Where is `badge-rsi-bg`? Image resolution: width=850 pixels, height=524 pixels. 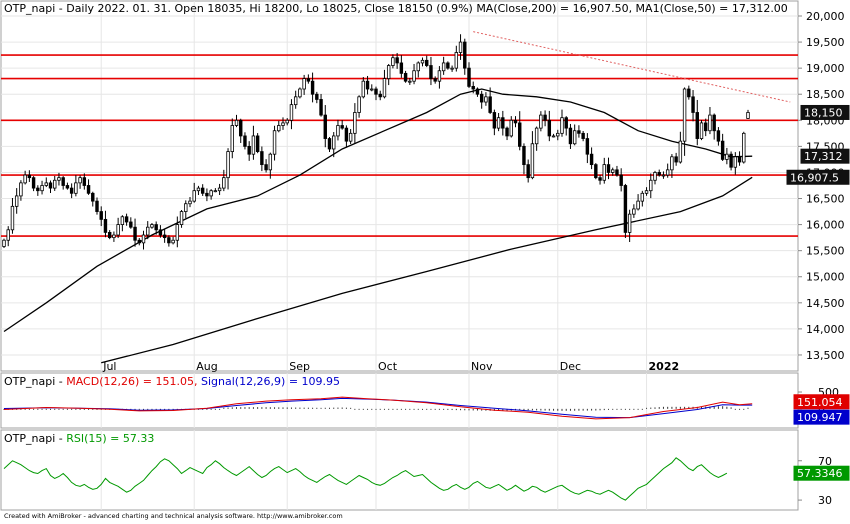
badge-rsi-bg is located at coordinates (821, 473).